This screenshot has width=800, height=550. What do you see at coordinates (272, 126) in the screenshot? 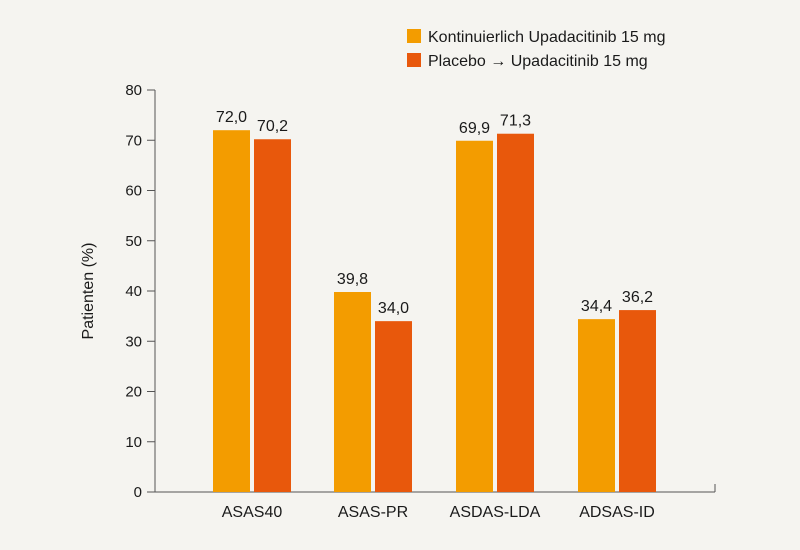
I see `data-label: 70,2` at bounding box center [272, 126].